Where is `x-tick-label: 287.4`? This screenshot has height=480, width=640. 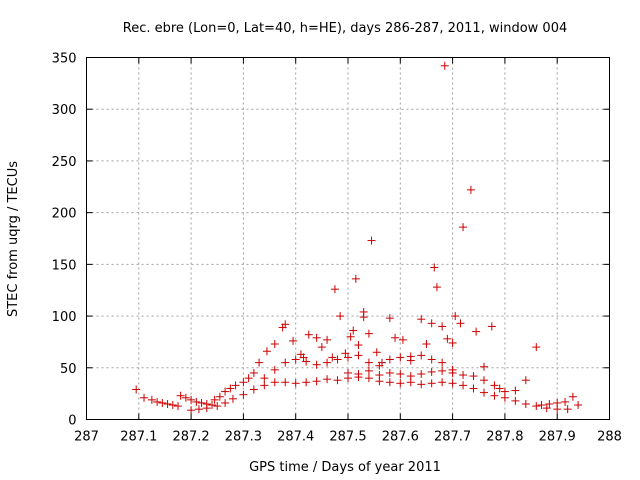 x-tick-label: 287.4 is located at coordinates (295, 437).